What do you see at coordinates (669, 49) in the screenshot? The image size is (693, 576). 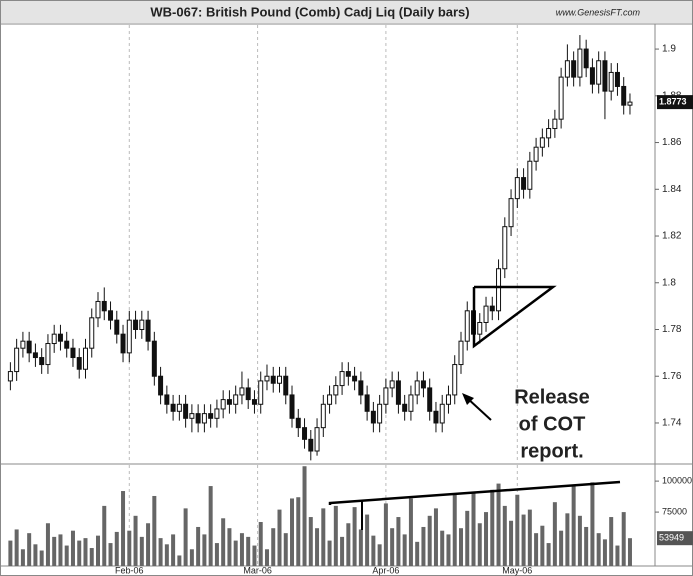 I see `y-tick-label: 1.9` at bounding box center [669, 49].